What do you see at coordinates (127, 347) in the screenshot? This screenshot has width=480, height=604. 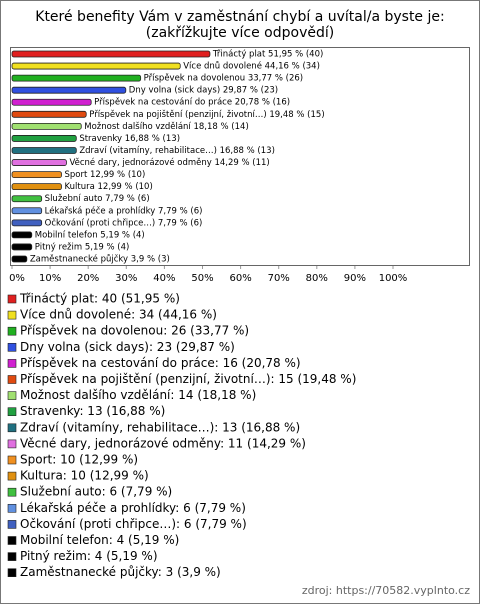 I see `legend-label: Dny volna (sick days): 23 (29,87 %)` at bounding box center [127, 347].